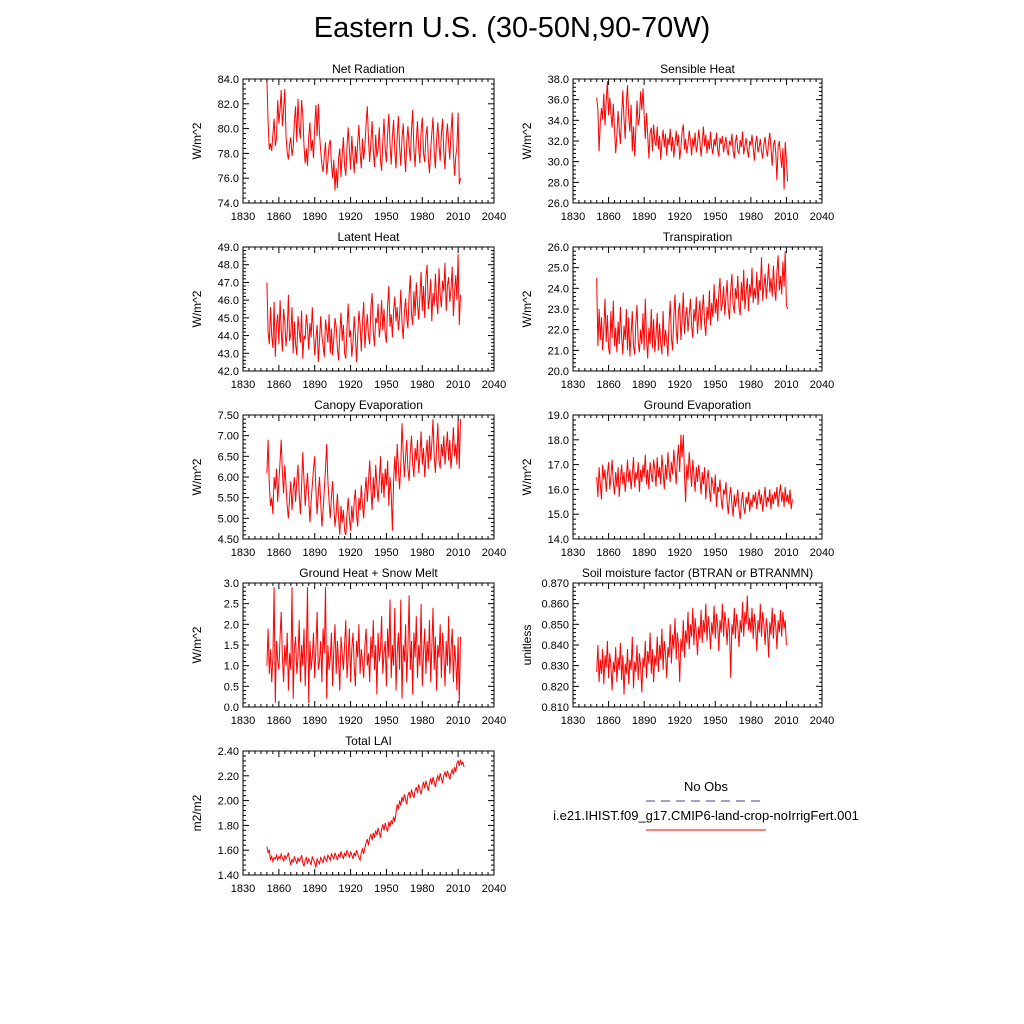 The height and width of the screenshot is (1024, 1024). What do you see at coordinates (231, 687) in the screenshot?
I see `y-tick-label: 0.5` at bounding box center [231, 687].